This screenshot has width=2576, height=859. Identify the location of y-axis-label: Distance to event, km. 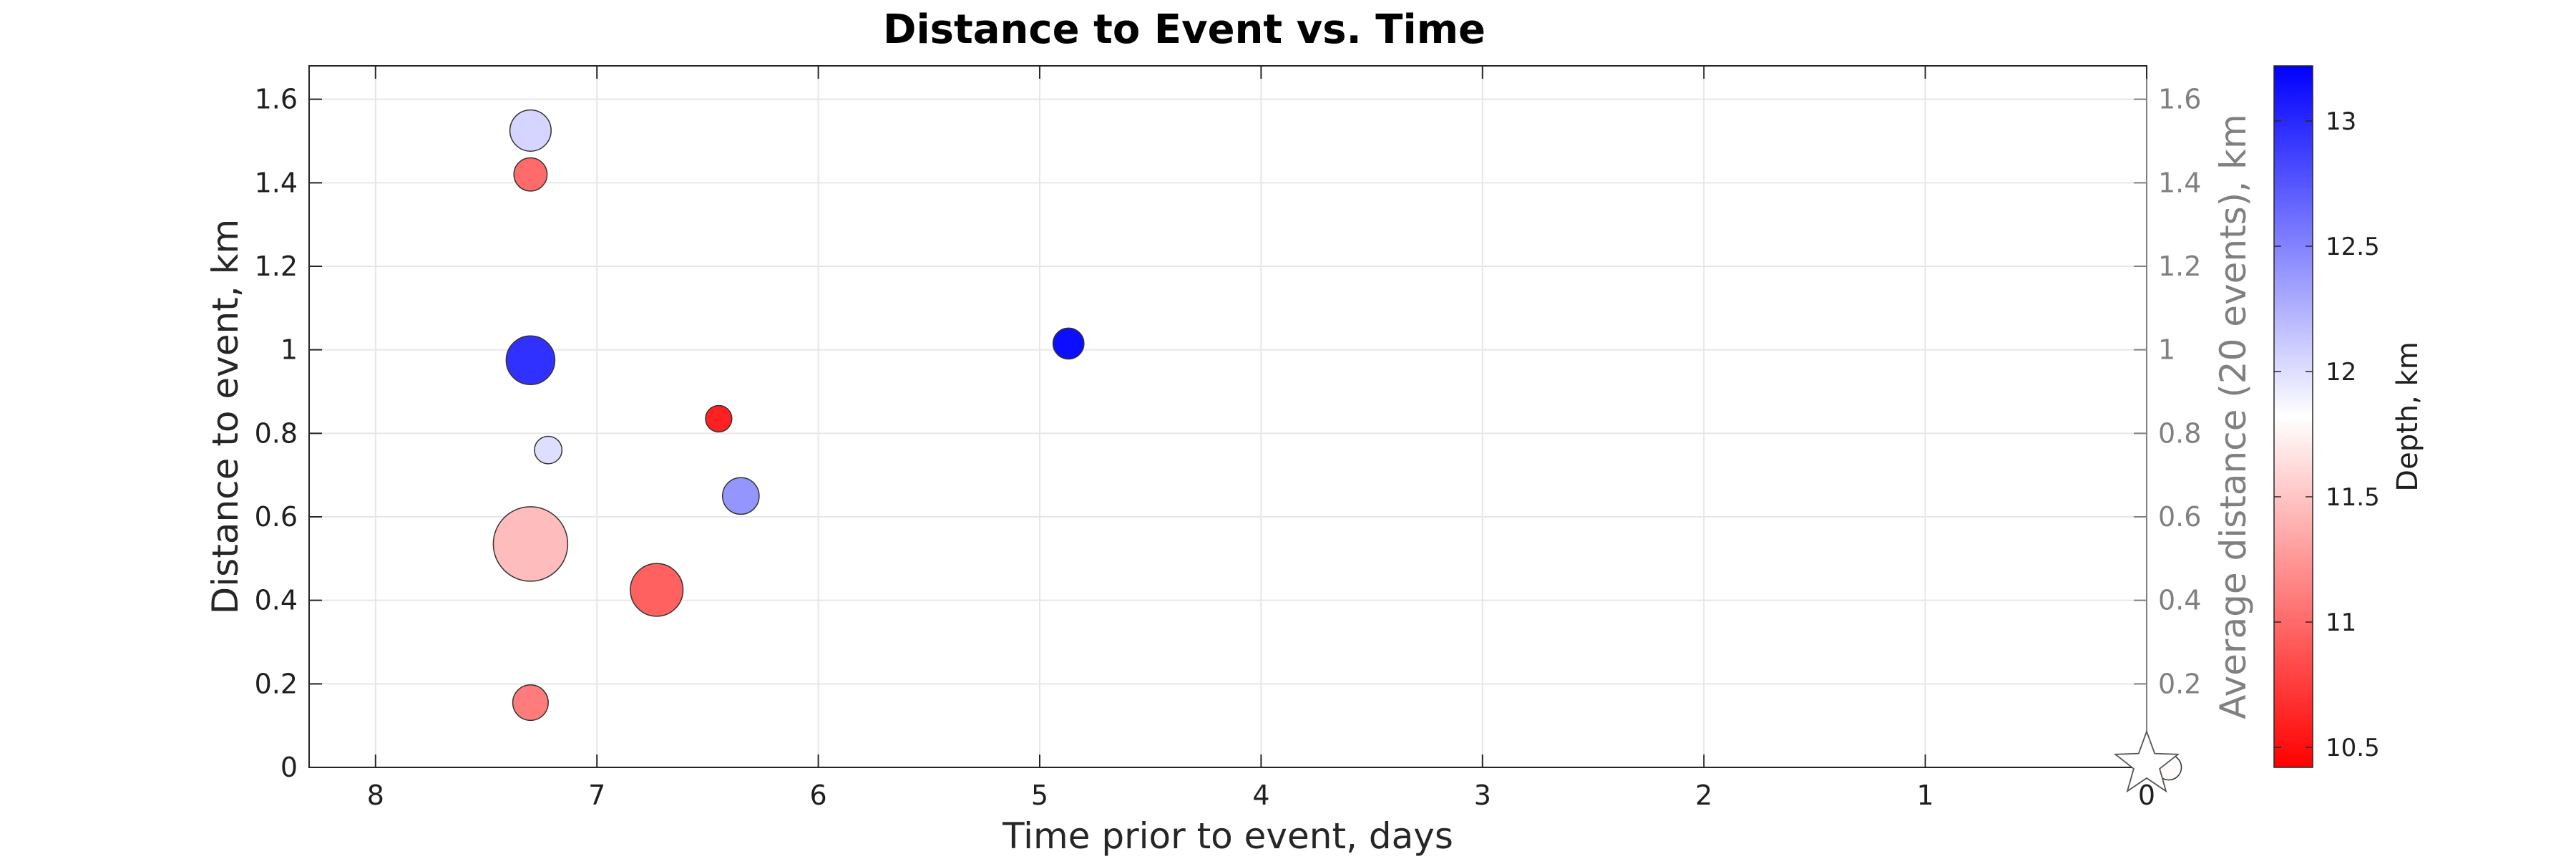
(226, 416).